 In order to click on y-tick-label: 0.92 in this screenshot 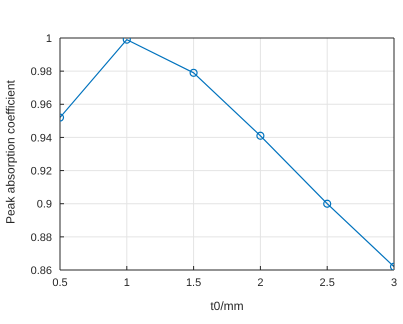, I will do `click(41, 171)`.